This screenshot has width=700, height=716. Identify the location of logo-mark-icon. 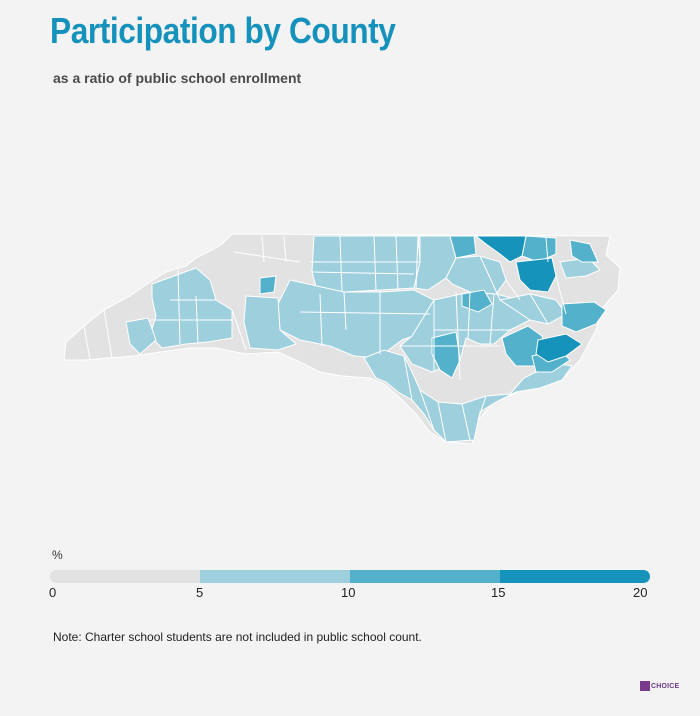
(645, 686).